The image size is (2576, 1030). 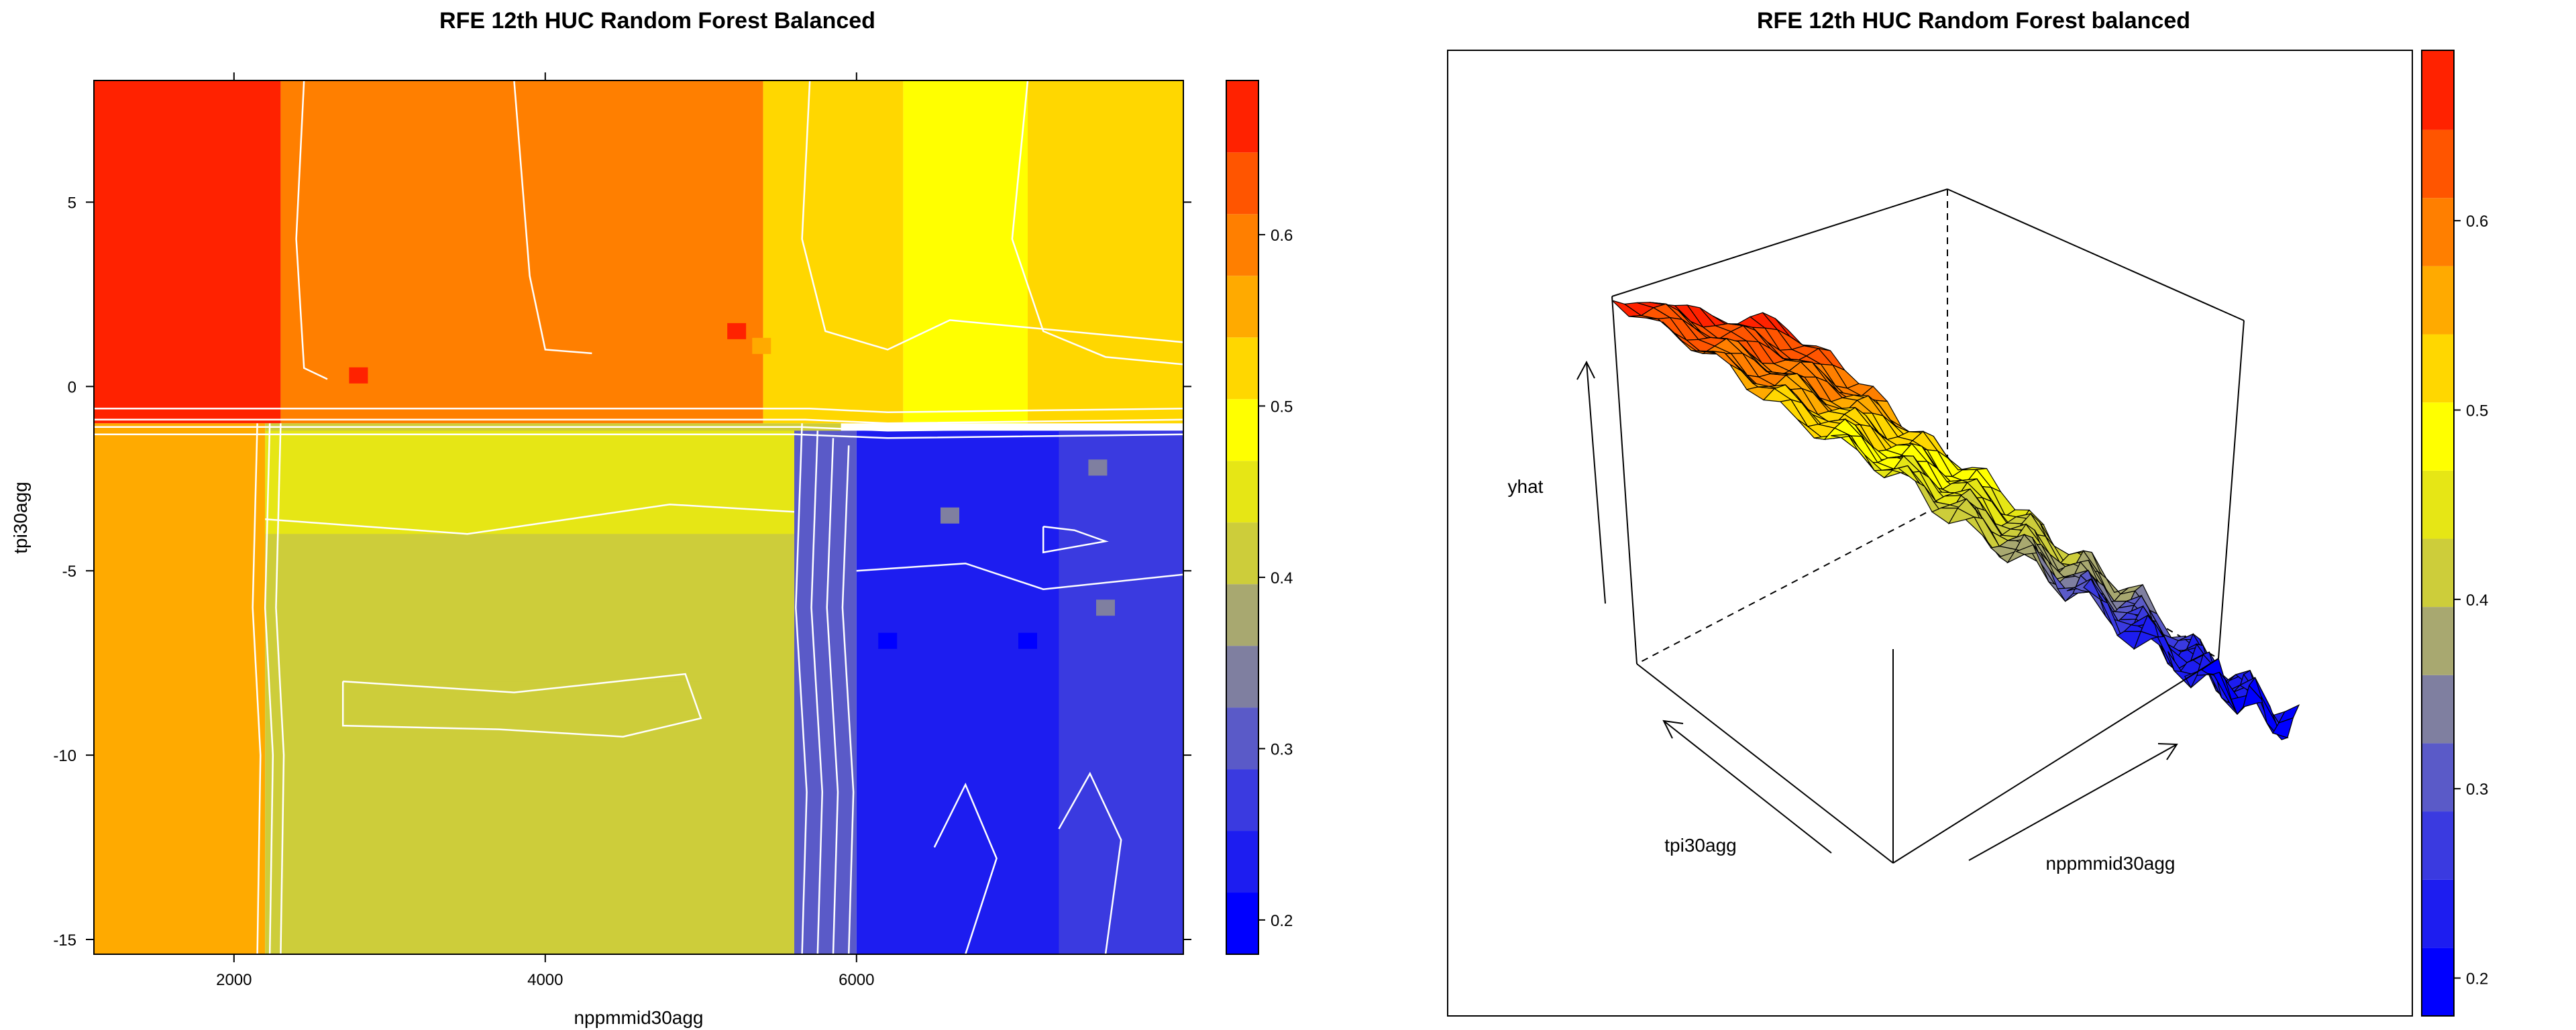 What do you see at coordinates (1747, 787) in the screenshot?
I see `y-axis-arrow` at bounding box center [1747, 787].